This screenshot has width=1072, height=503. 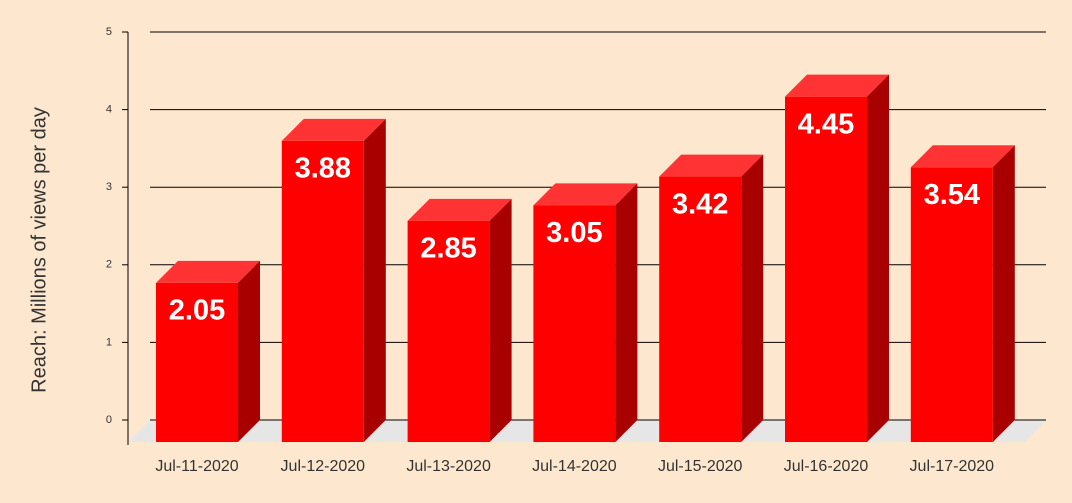 What do you see at coordinates (39, 250) in the screenshot?
I see `y-axis-label: Reach: Millions of views per day` at bounding box center [39, 250].